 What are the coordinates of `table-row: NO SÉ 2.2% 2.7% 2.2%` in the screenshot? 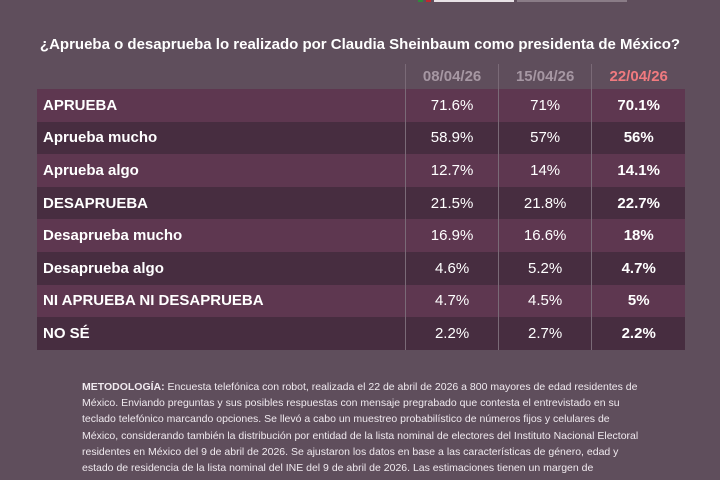 It's located at (361, 333).